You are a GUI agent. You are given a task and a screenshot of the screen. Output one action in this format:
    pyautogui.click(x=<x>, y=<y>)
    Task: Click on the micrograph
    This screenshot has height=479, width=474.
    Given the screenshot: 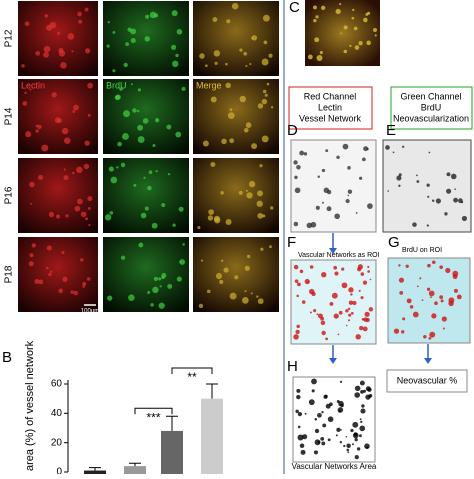 What is the action you would take?
    pyautogui.click(x=58, y=116)
    